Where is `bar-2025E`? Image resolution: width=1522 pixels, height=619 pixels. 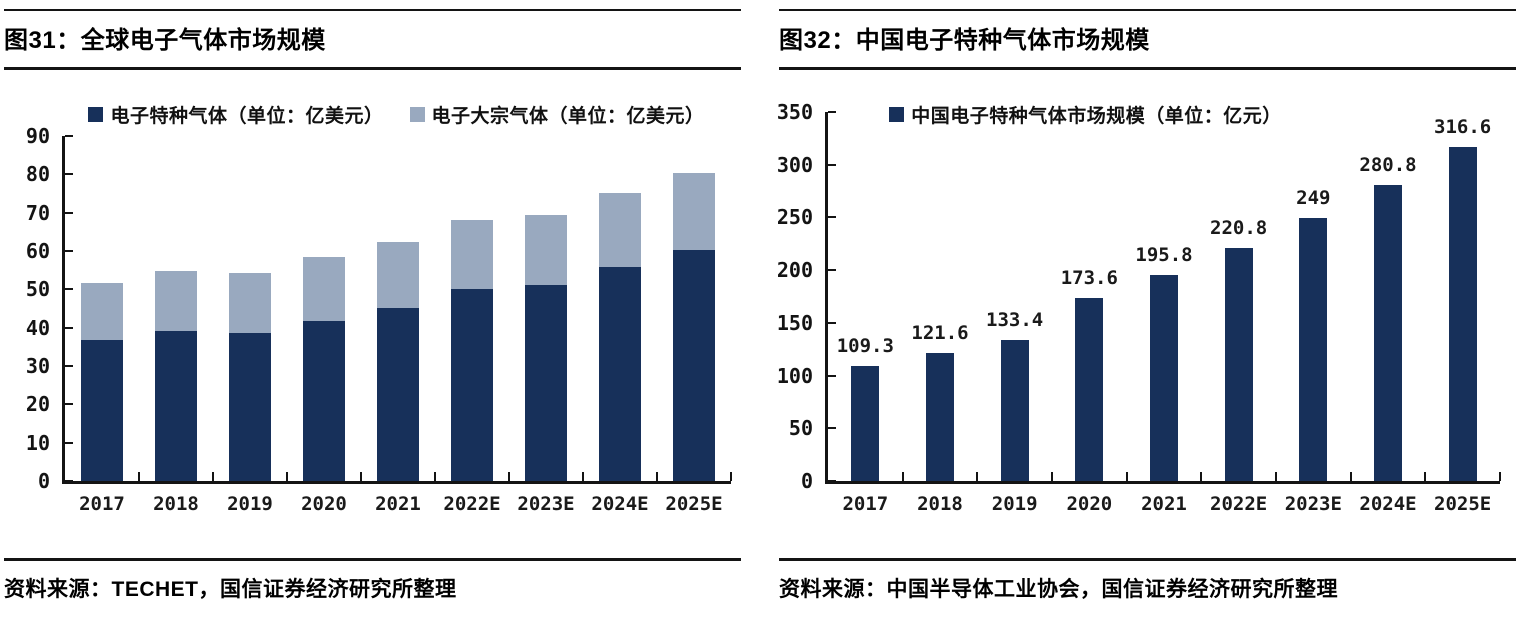
bar-2025E is located at coordinates (1462, 296).